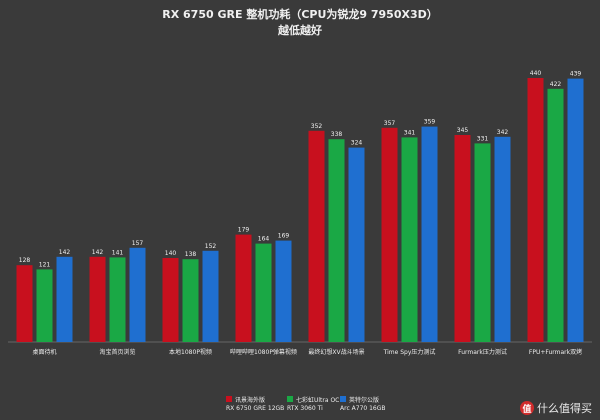  I want to click on legend-item-0: 讯景海外版 RX 6750 GRE 12GB, so click(256, 403).